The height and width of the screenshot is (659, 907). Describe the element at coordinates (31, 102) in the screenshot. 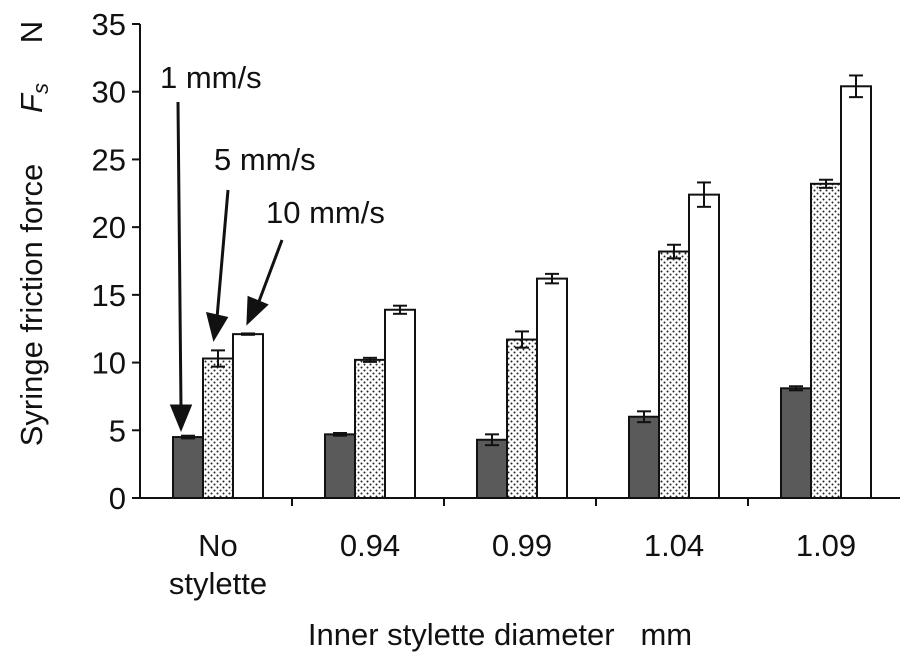

I see `y-axis-symbol-letter: F` at that location.